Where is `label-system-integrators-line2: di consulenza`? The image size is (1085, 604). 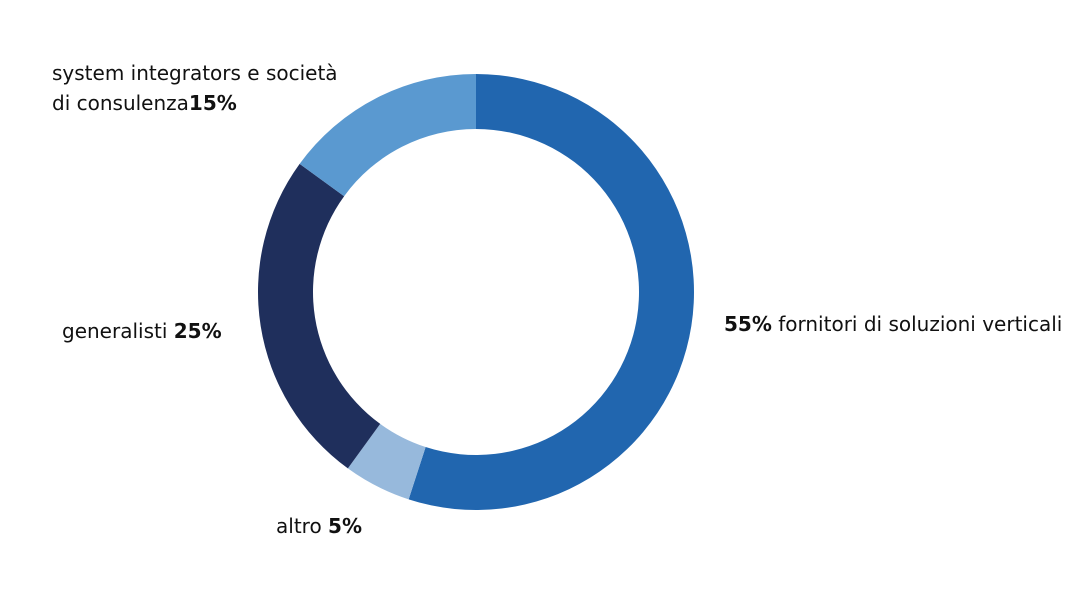
label-system-integrators-line2: di consulenza is located at coordinates (120, 103).